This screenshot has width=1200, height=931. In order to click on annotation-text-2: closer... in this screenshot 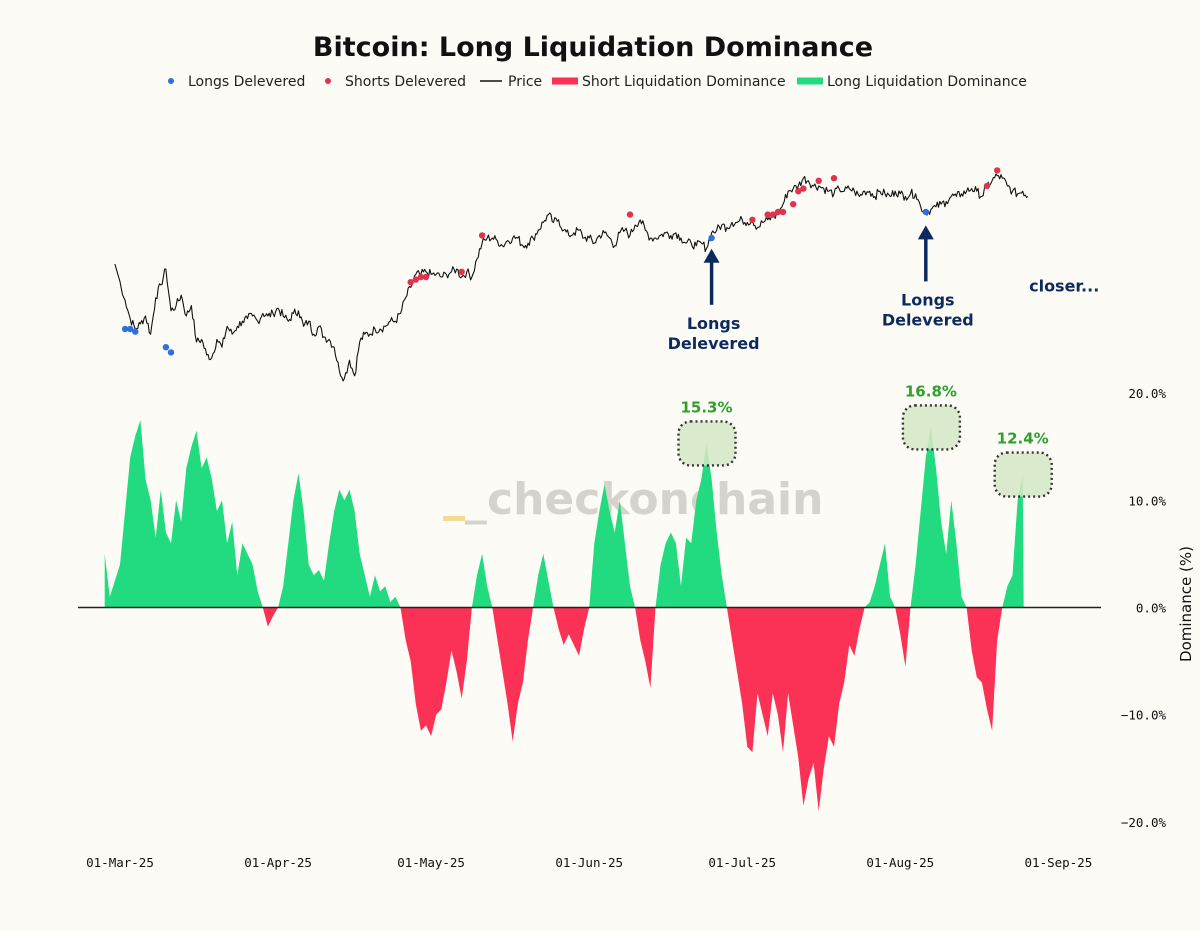, I will do `click(1064, 286)`.